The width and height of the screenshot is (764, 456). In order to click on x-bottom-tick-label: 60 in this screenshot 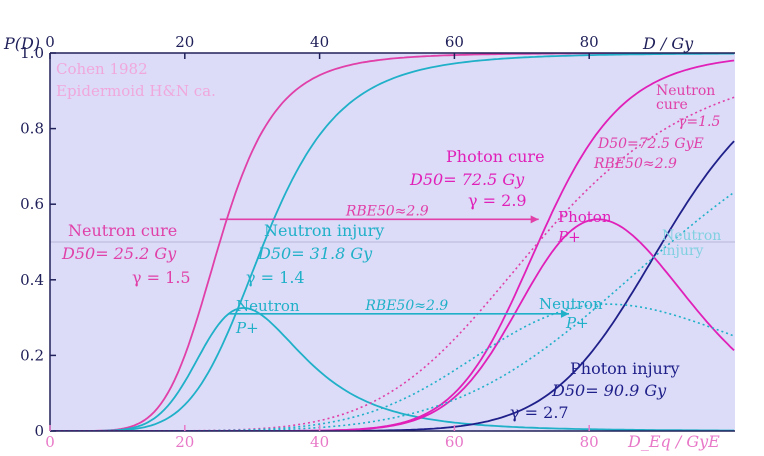, I will do `click(454, 442)`.